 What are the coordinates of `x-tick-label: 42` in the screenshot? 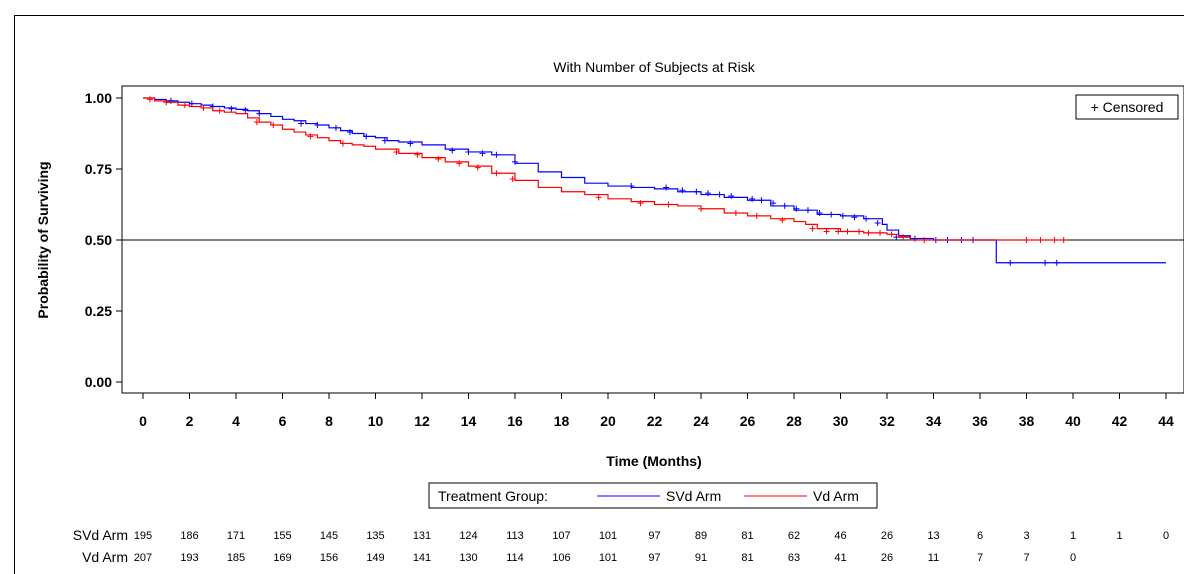 It's located at (1120, 421).